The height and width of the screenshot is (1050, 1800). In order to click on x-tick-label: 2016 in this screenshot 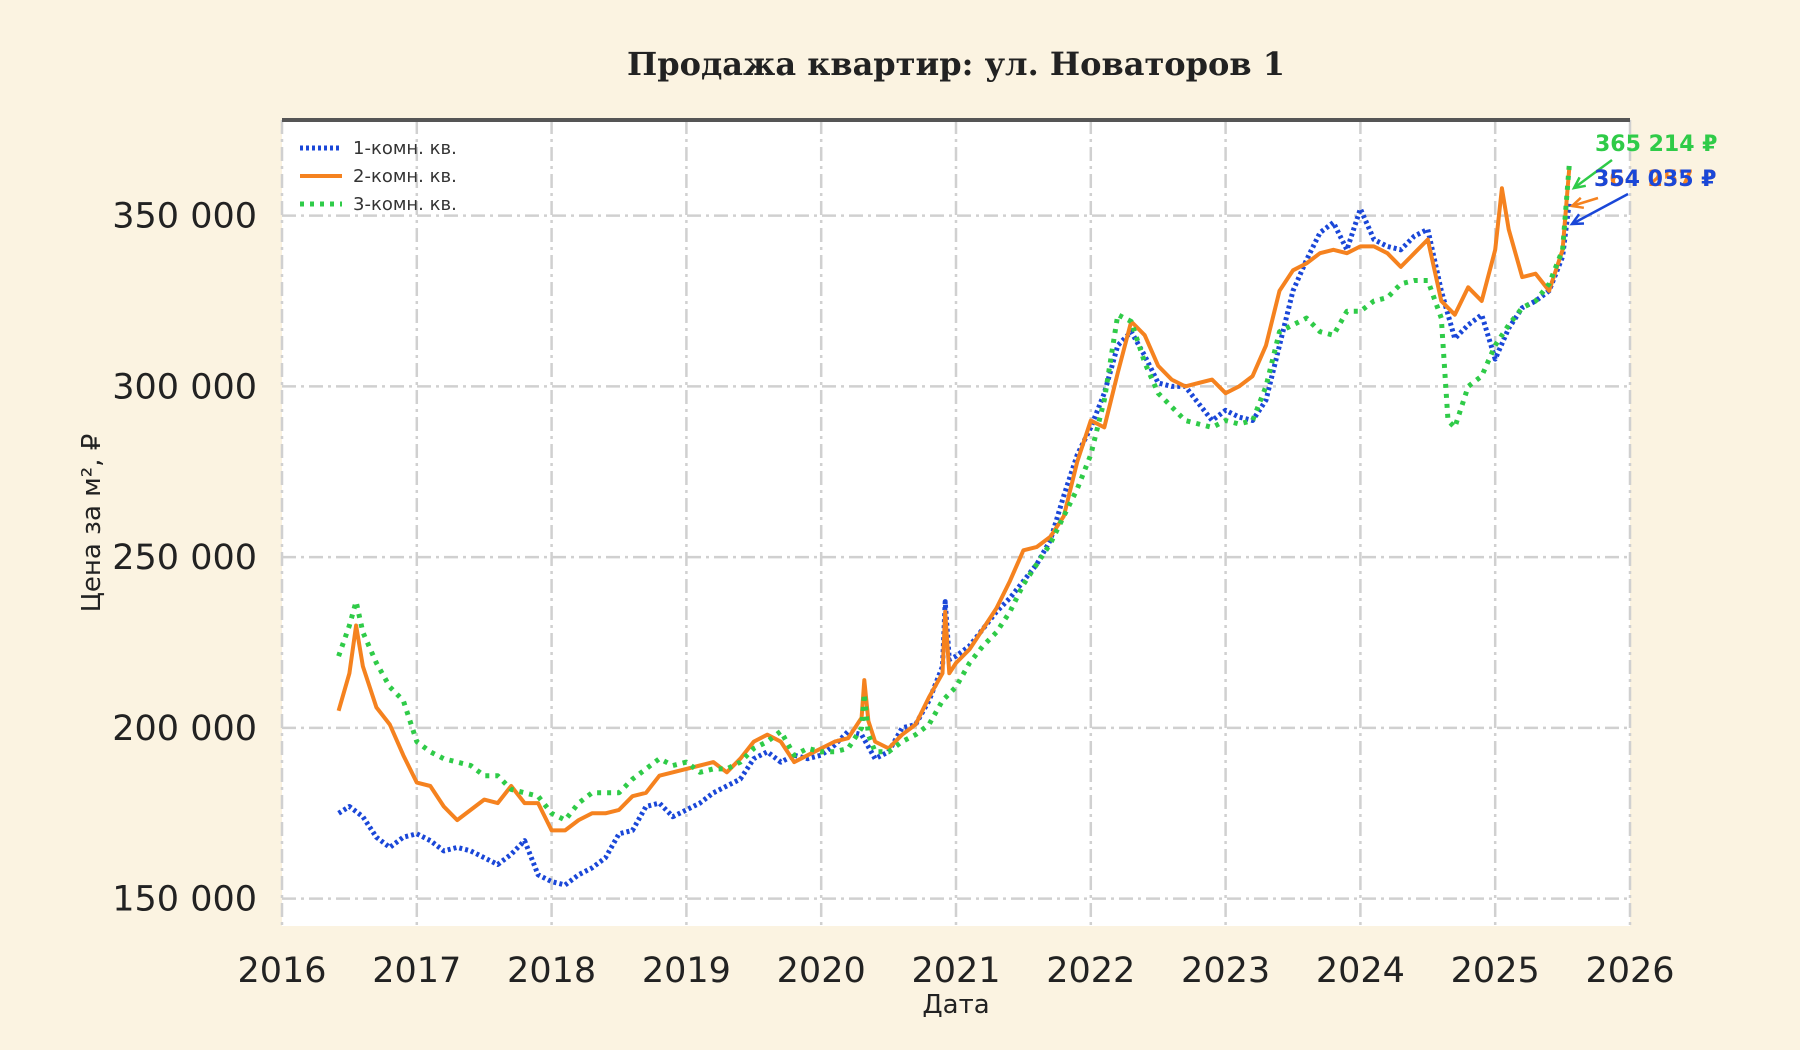, I will do `click(281, 971)`.